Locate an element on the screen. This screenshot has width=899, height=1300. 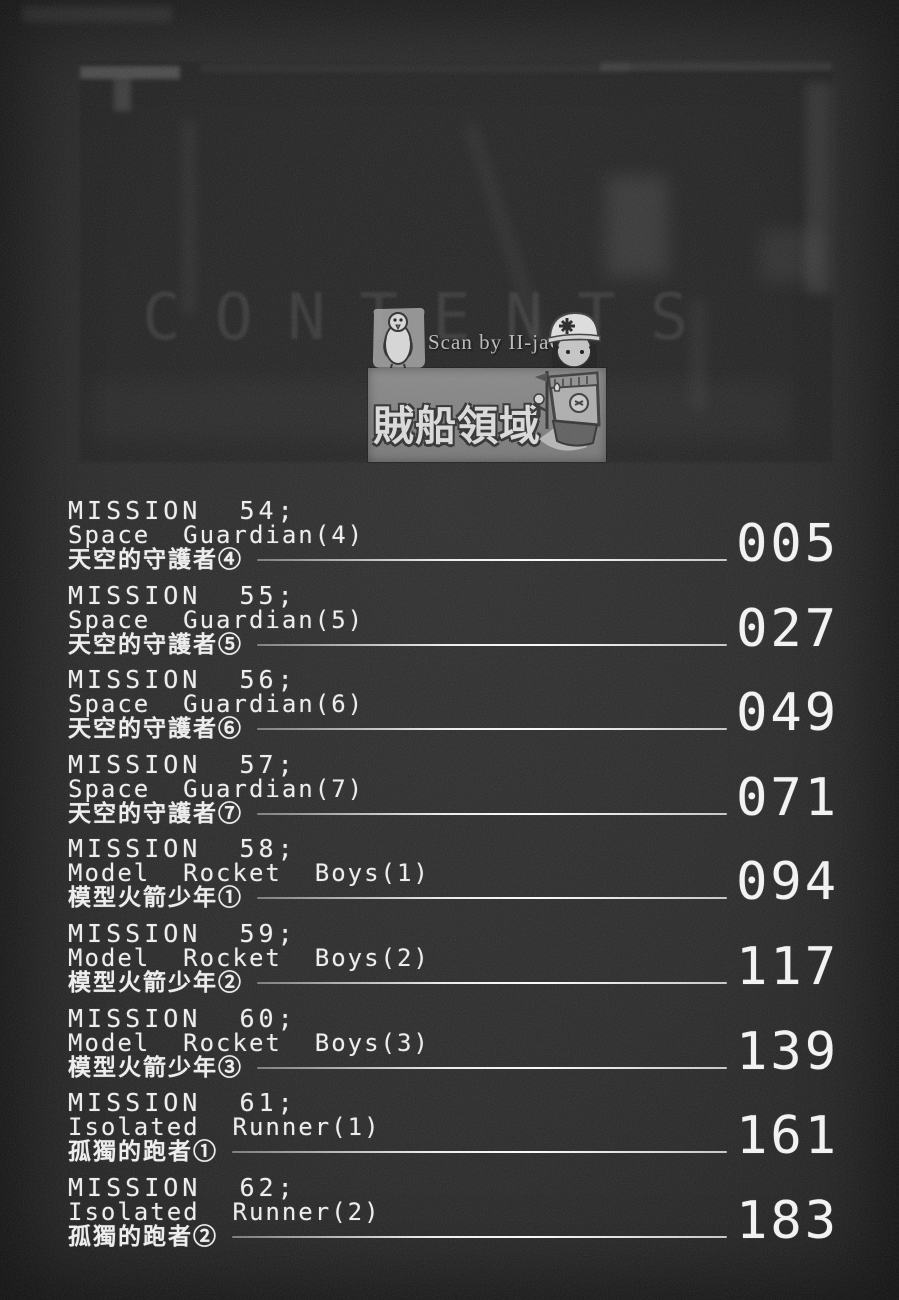
mission-title-cjk: 孤獨的跑者② is located at coordinates (143, 1236).